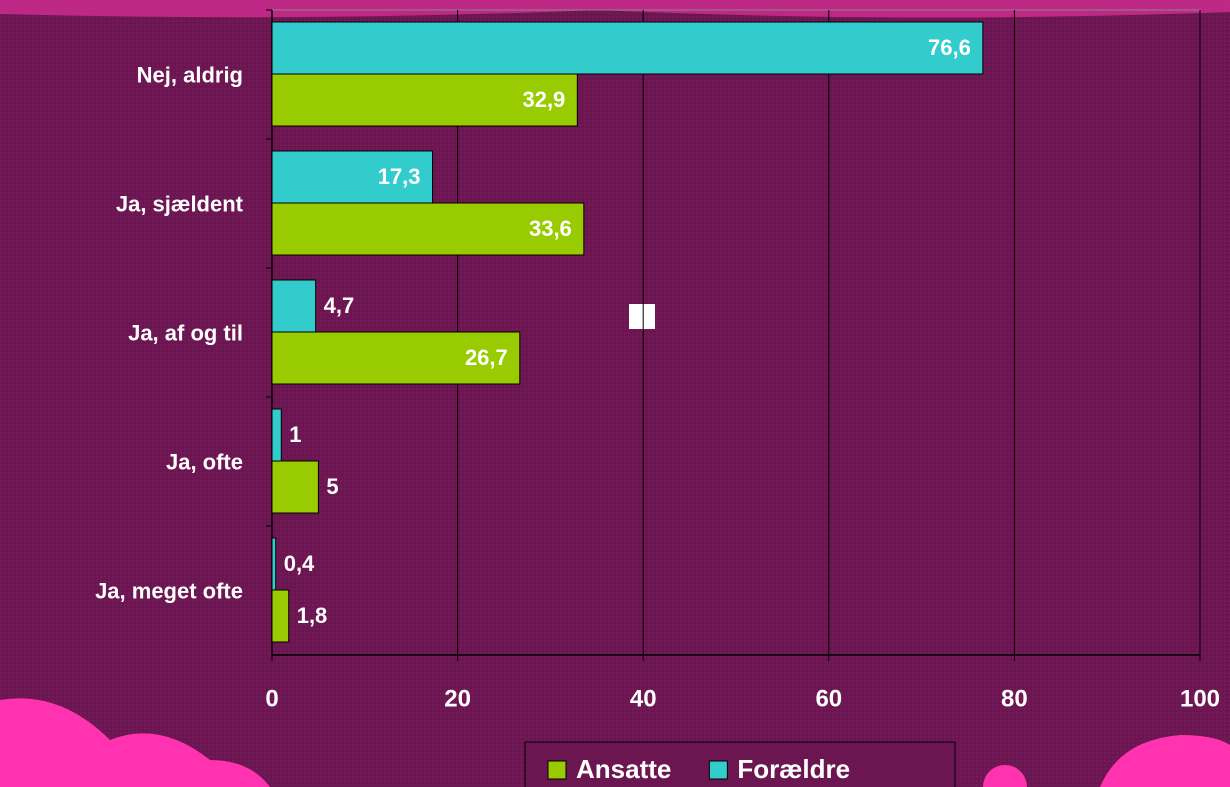 The image size is (1230, 787). What do you see at coordinates (169, 590) in the screenshot?
I see `y-tick-label: Ja, meget ofte` at bounding box center [169, 590].